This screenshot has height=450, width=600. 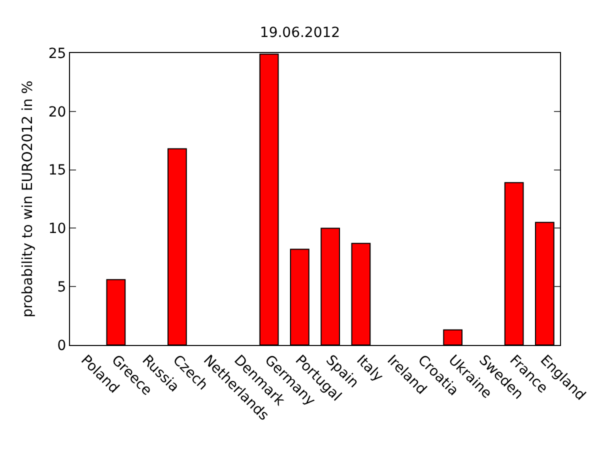 I want to click on y-tick-label: 5, so click(x=61, y=288).